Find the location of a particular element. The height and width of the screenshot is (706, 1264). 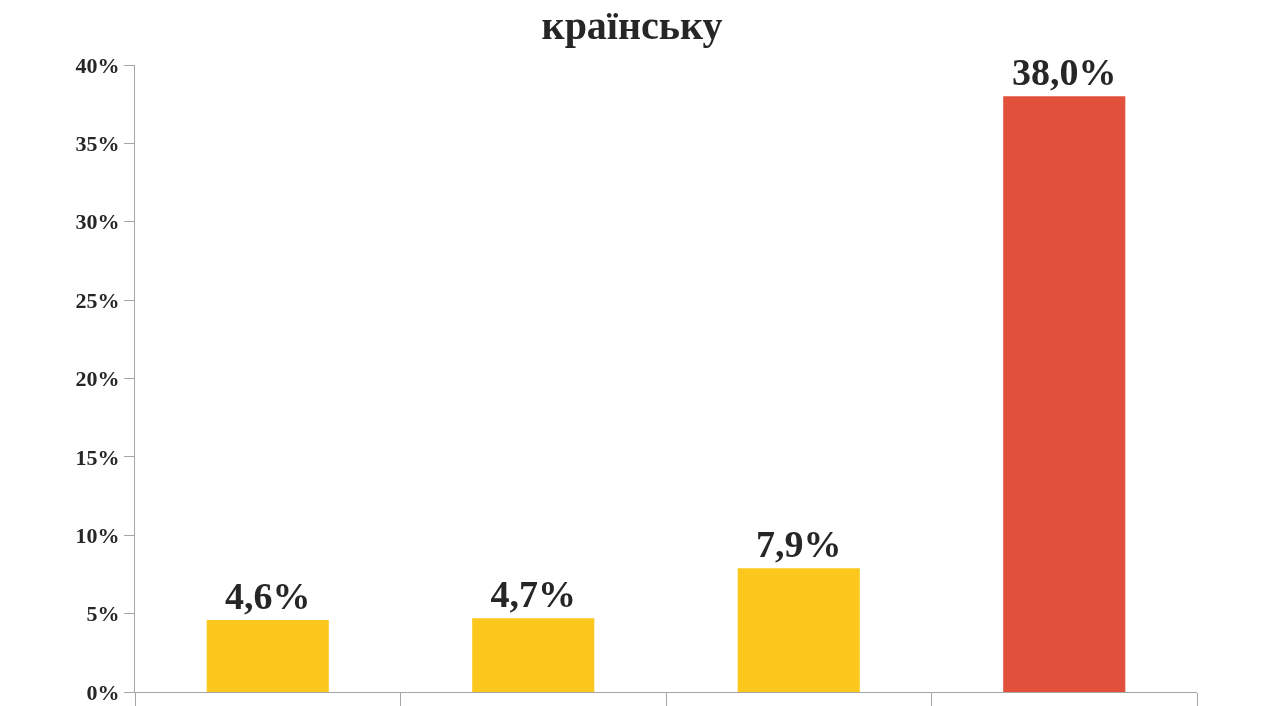

y-tick-label: 10% is located at coordinates (97, 535).